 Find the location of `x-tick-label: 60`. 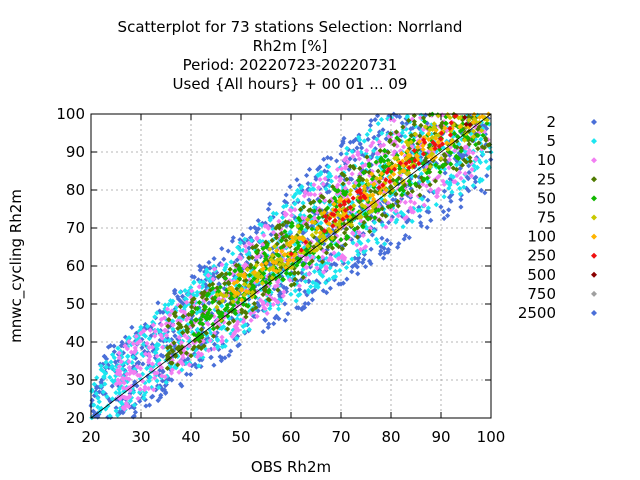

x-tick-label: 60 is located at coordinates (290, 437).